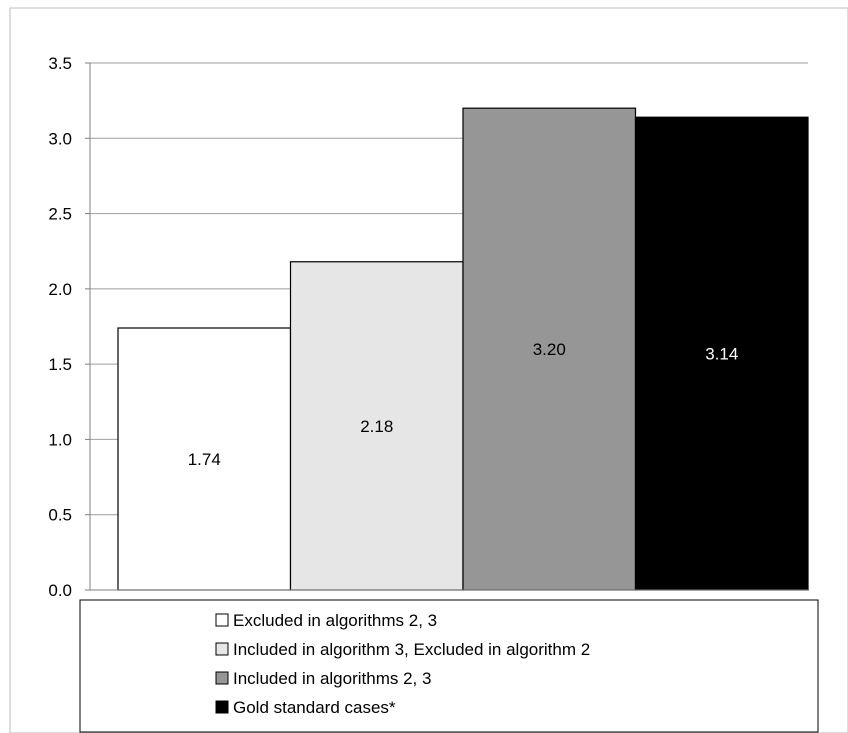 This screenshot has width=848, height=733. I want to click on y-tick-label: 2.0, so click(60, 289).